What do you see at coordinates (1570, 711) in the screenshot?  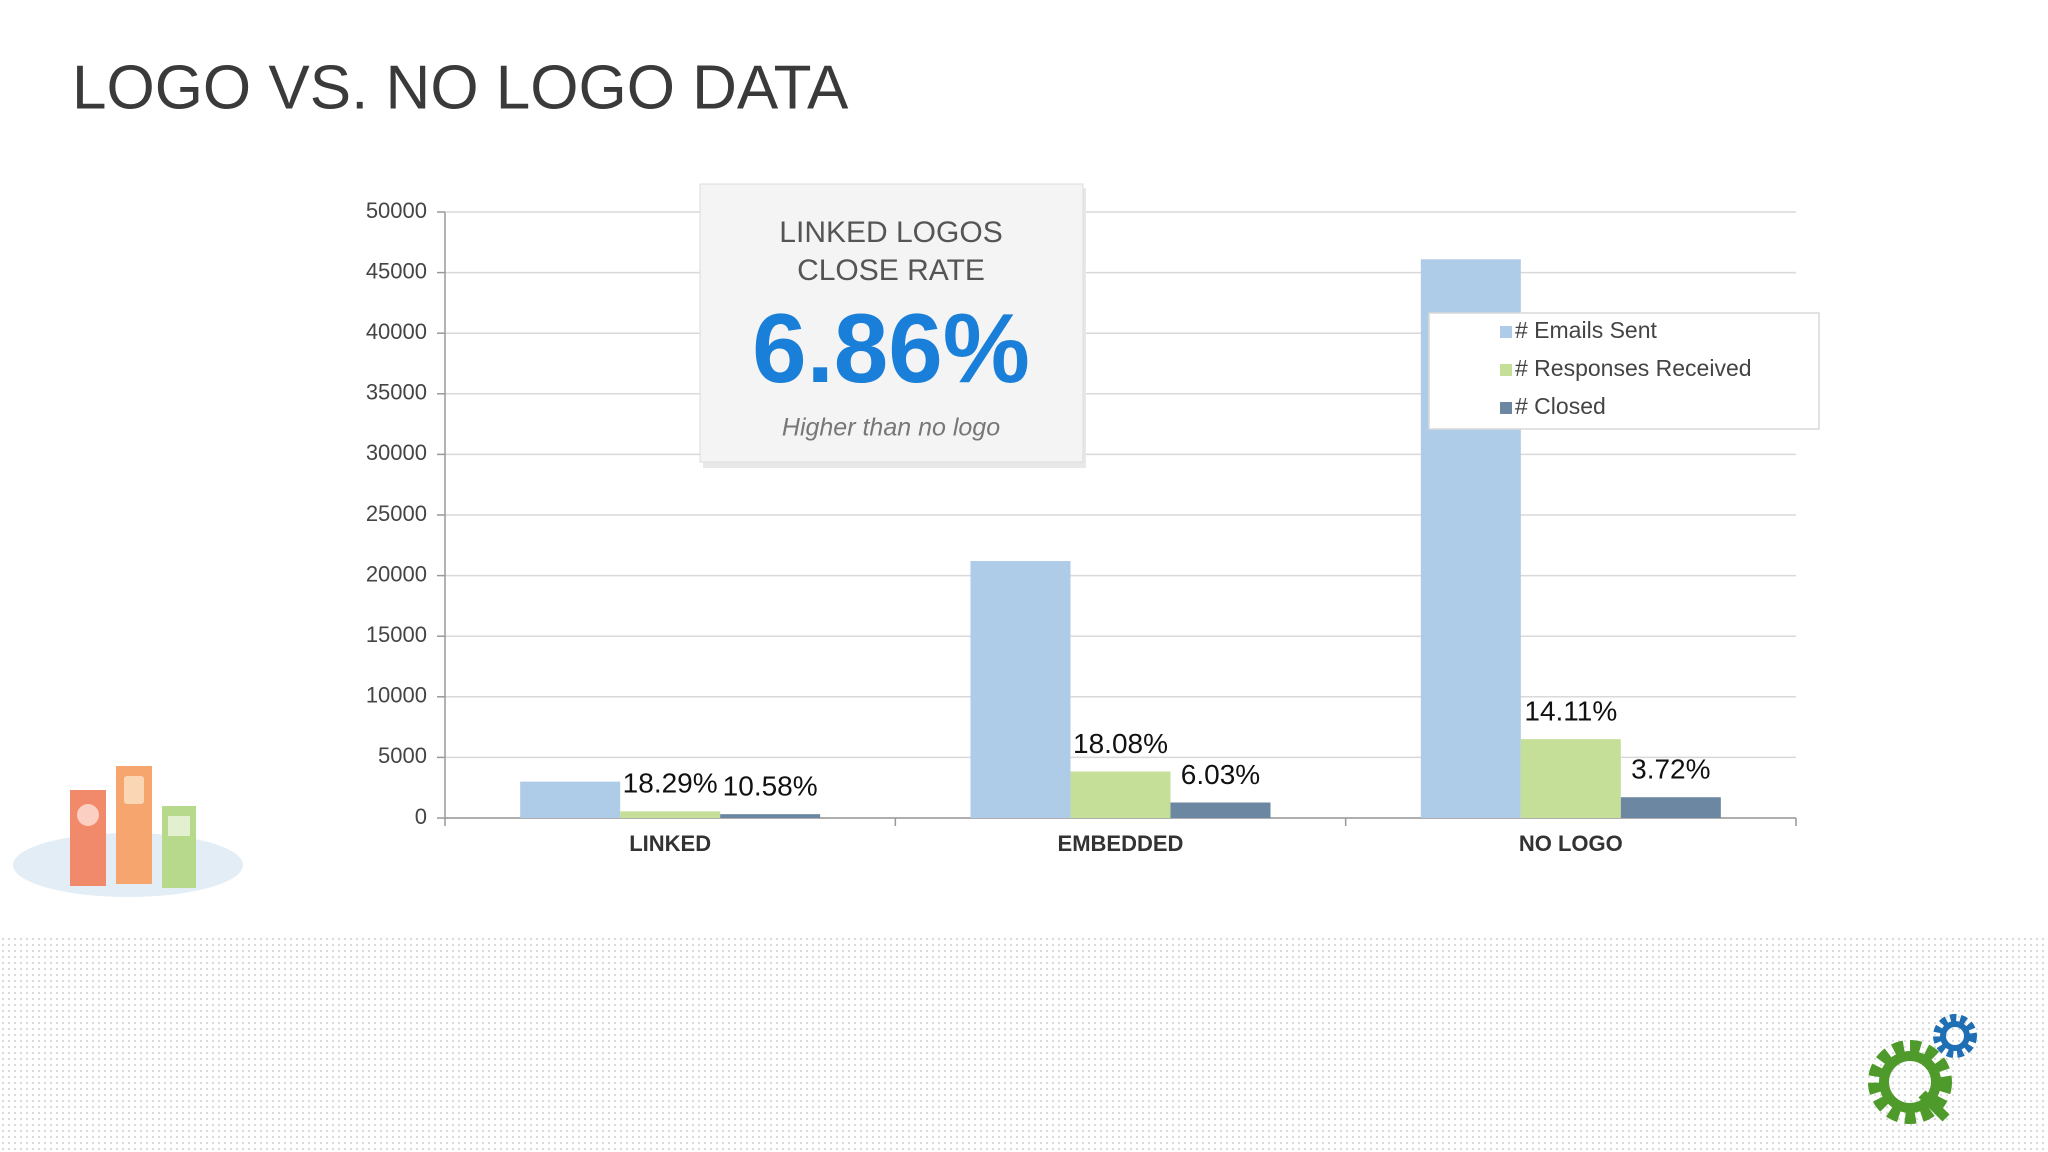 I see `data-label: 14.11%` at bounding box center [1570, 711].